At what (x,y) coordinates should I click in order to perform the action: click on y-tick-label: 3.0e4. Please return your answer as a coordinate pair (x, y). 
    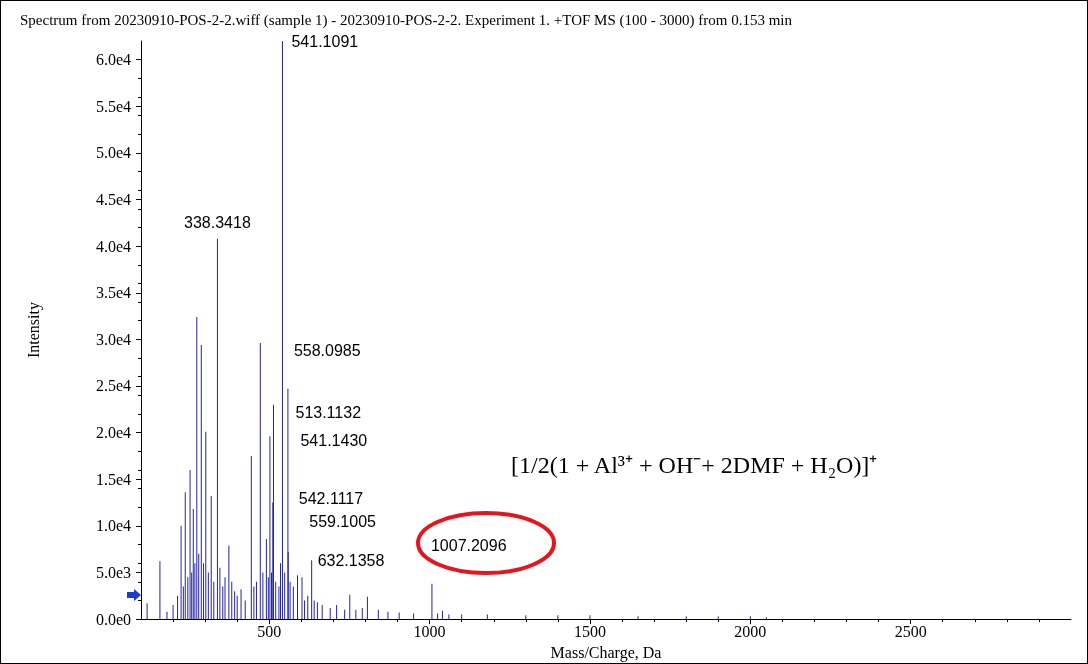
    Looking at the image, I should click on (113, 339).